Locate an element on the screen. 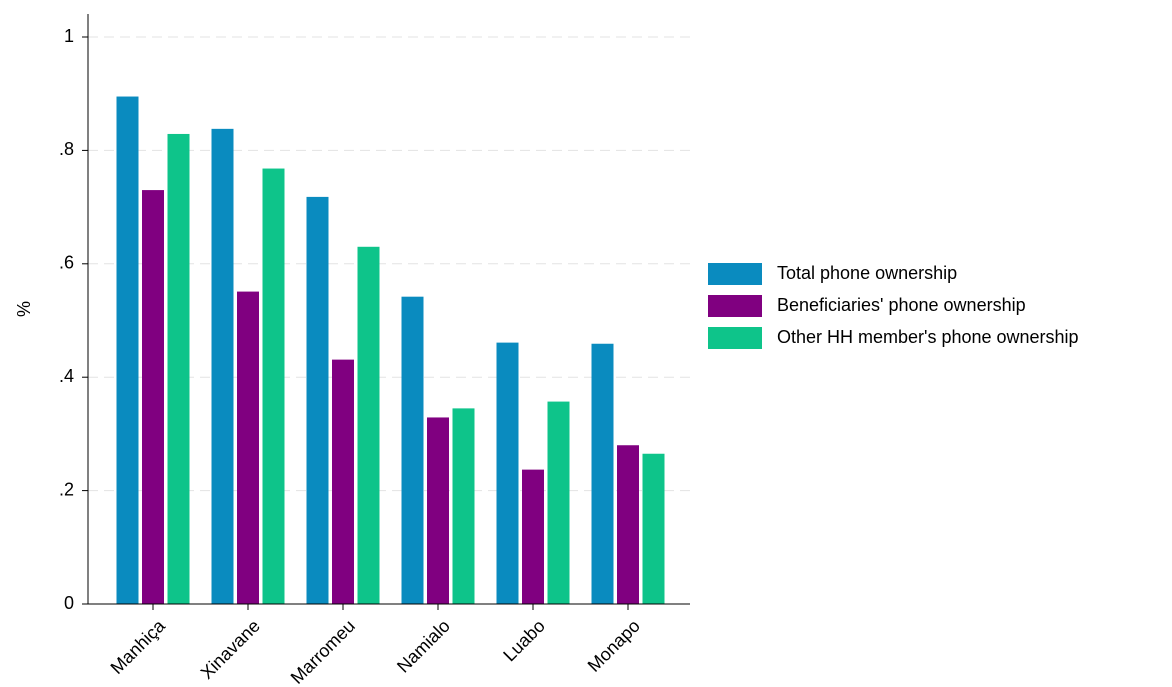 Image resolution: width=1172 pixels, height=687 pixels. y-tick-label: .2 is located at coordinates (66, 489).